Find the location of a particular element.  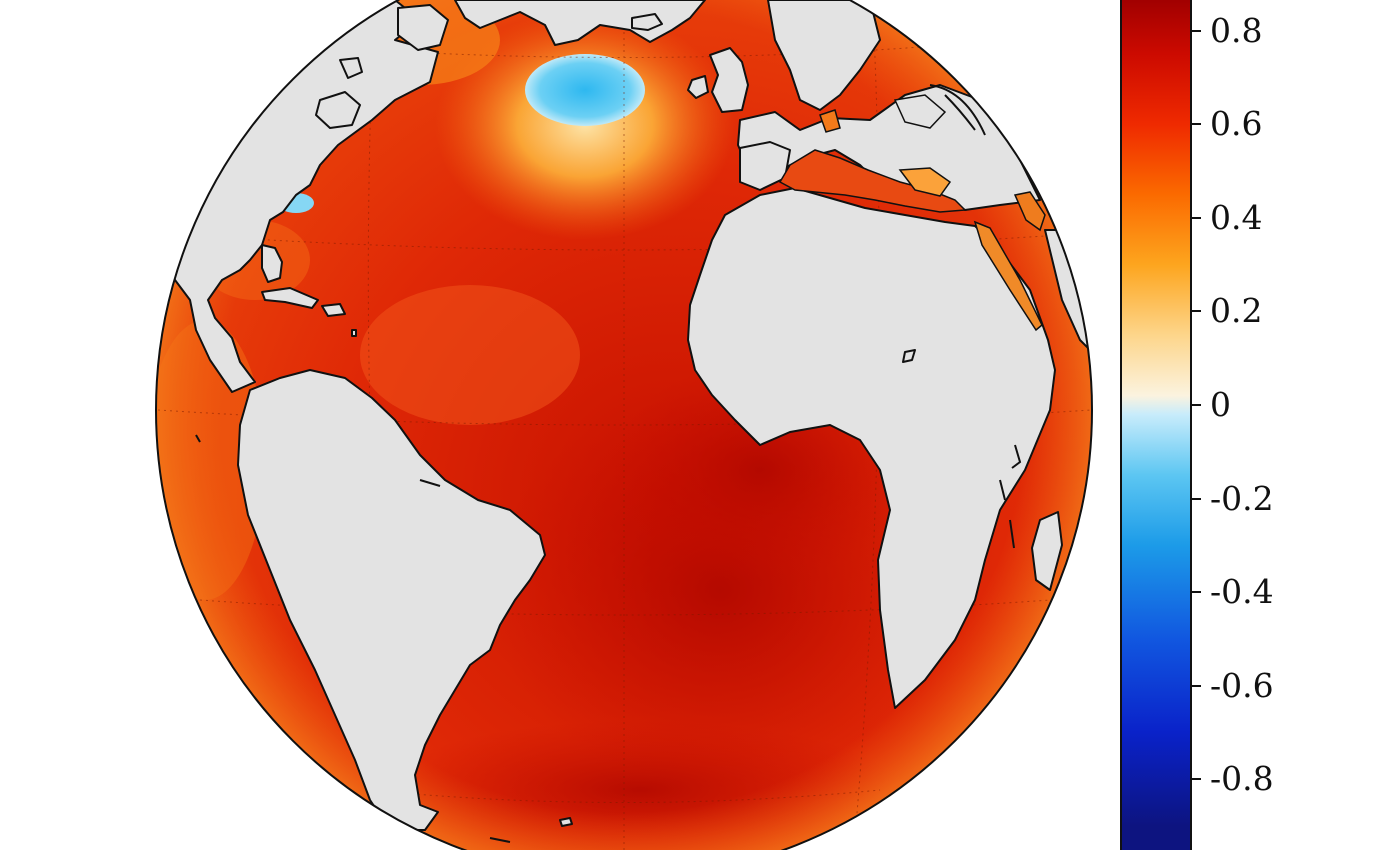

antilles-land is located at coordinates (354, 333).